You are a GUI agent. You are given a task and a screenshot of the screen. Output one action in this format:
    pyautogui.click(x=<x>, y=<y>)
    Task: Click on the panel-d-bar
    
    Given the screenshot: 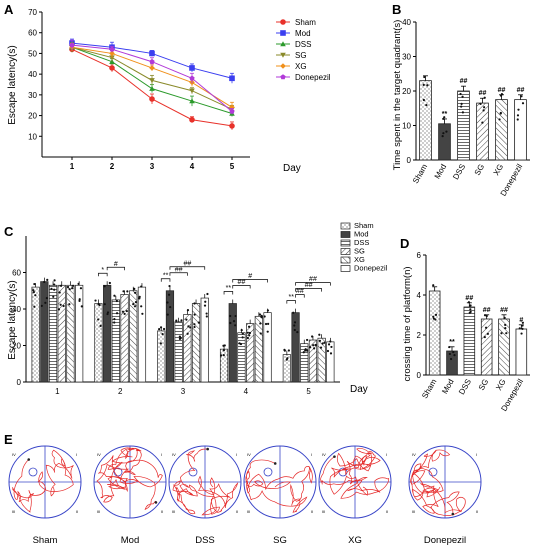 What is the action you would take?
    pyautogui.click(x=434, y=333)
    